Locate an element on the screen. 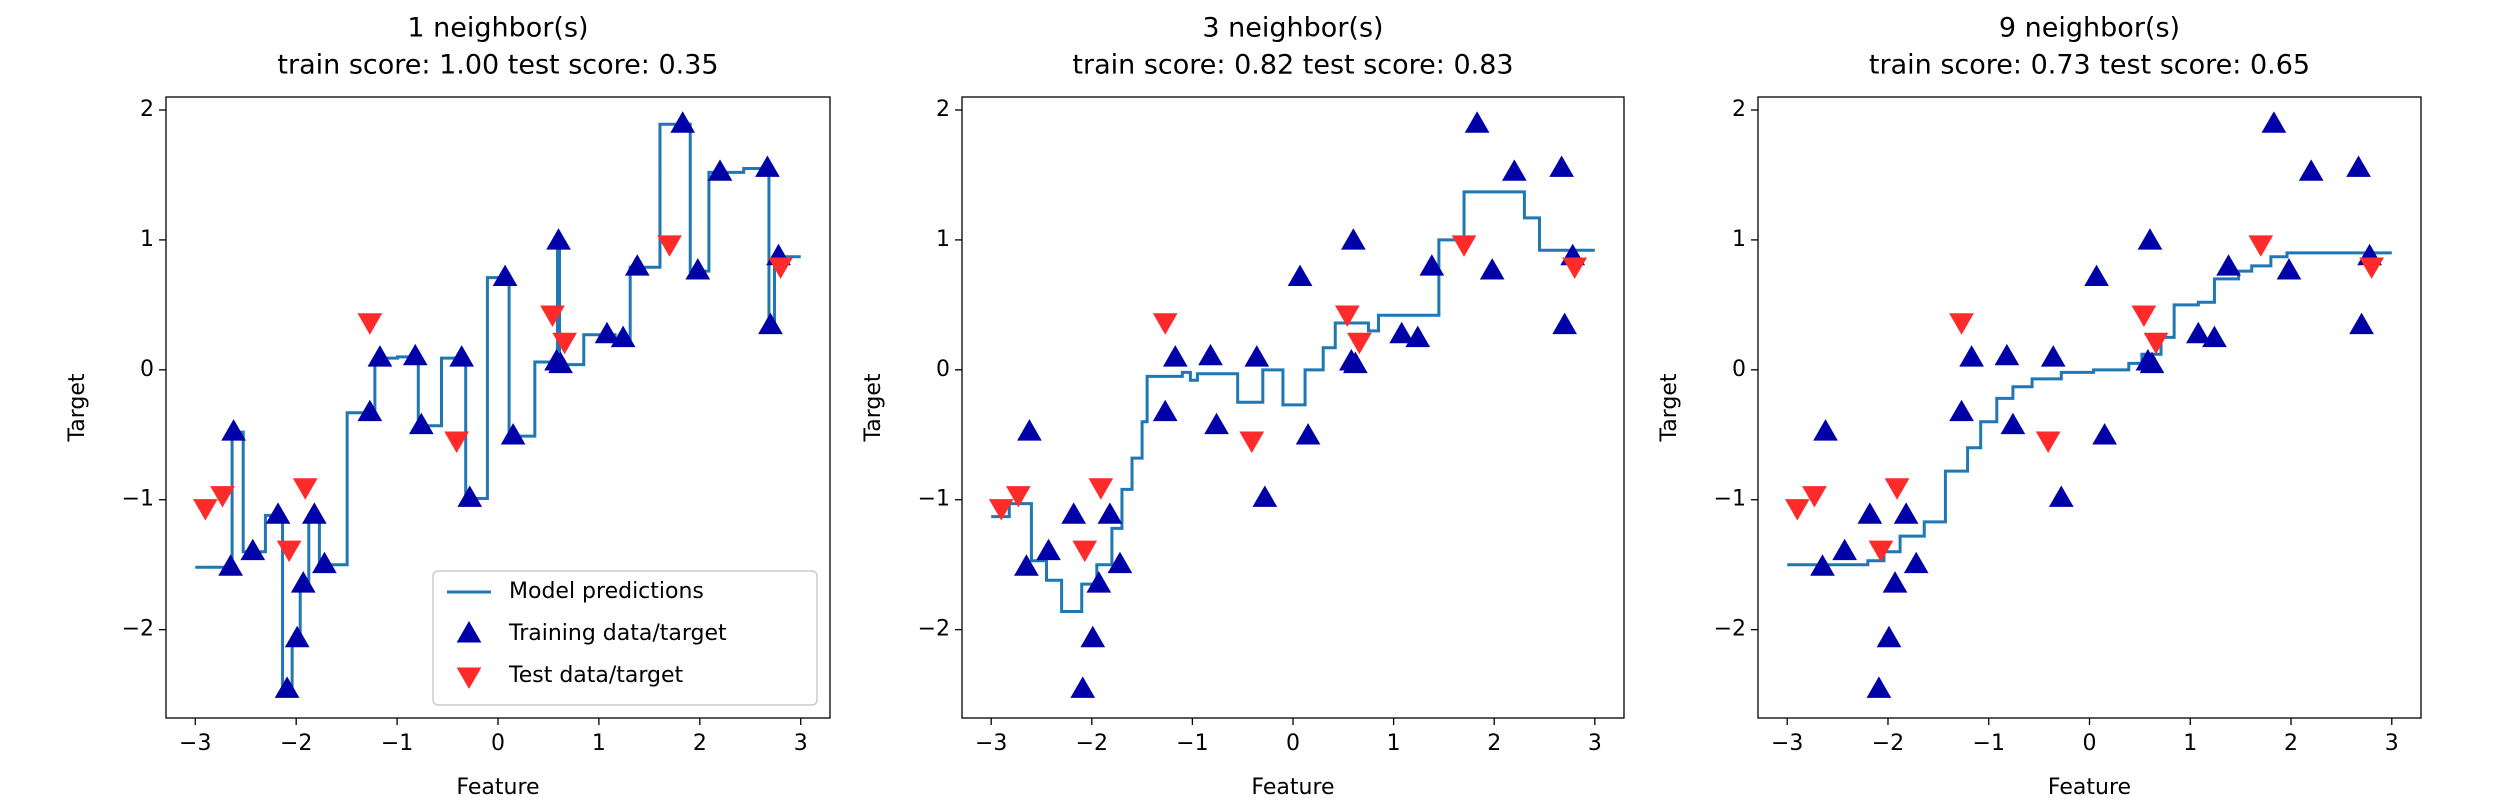 The image size is (2497, 800). x-tick-label: 1 is located at coordinates (599, 743).